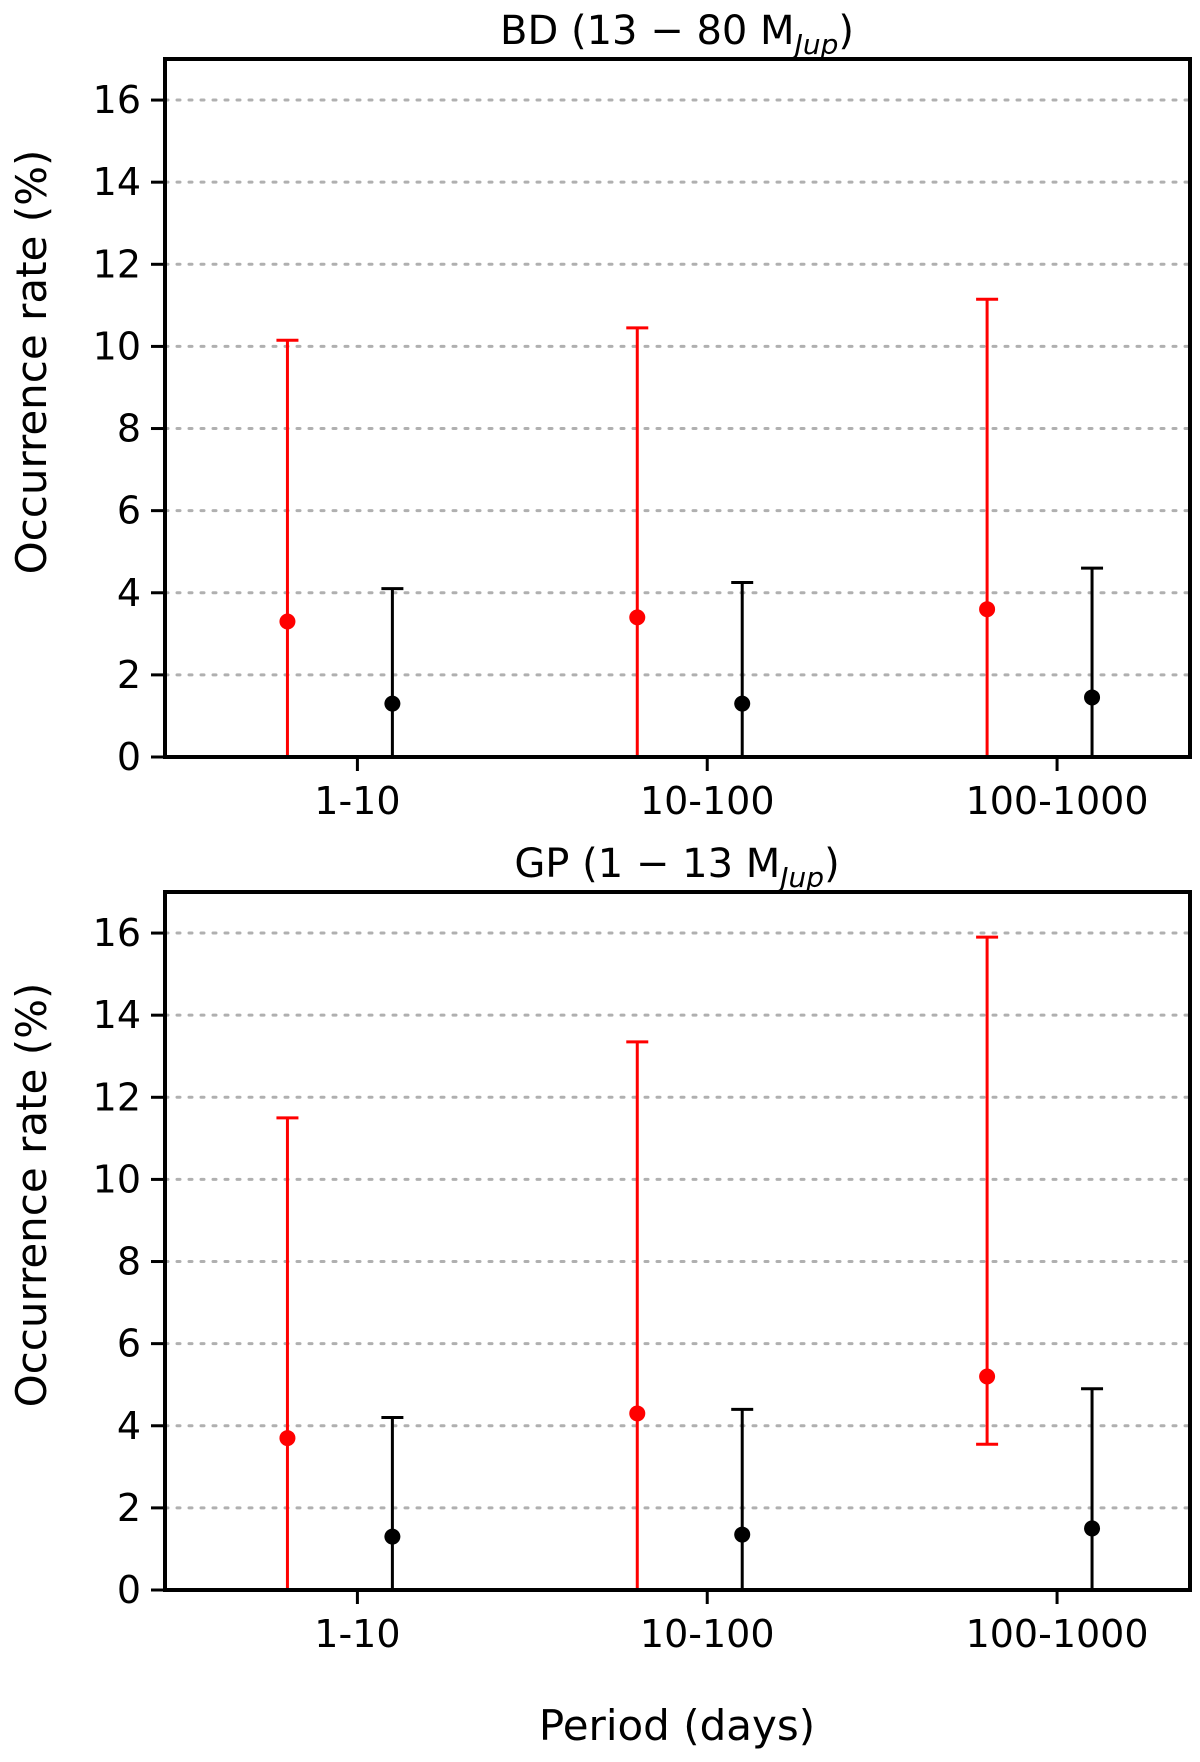 The height and width of the screenshot is (1762, 1200). I want to click on gp-x-tick-label: 100-1000, so click(1057, 1634).